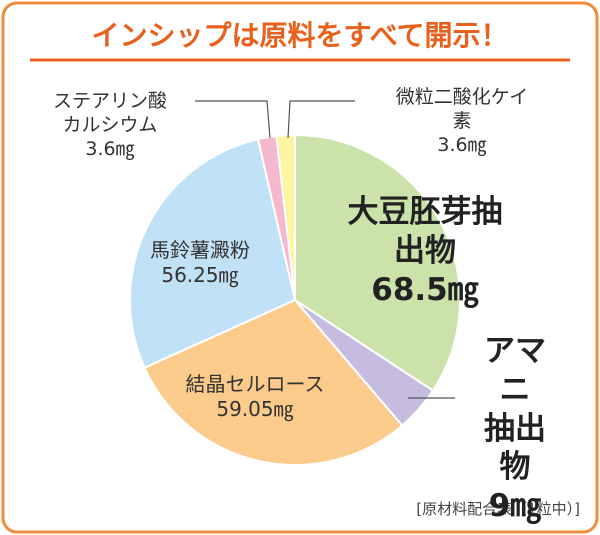 The width and height of the screenshot is (600, 535). I want to click on slice-label: アマニ 抽出物 9㎎, so click(515, 429).